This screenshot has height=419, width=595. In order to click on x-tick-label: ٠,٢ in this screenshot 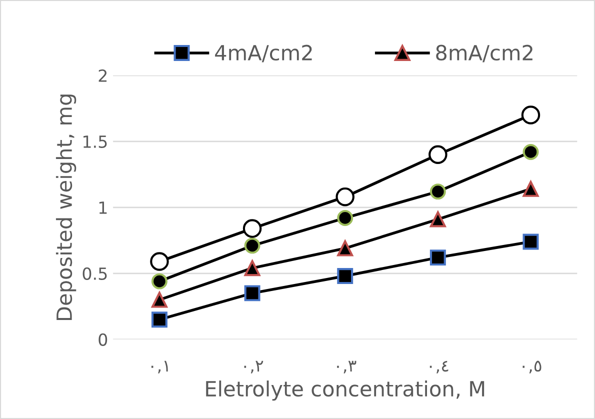, I will do `click(254, 367)`.